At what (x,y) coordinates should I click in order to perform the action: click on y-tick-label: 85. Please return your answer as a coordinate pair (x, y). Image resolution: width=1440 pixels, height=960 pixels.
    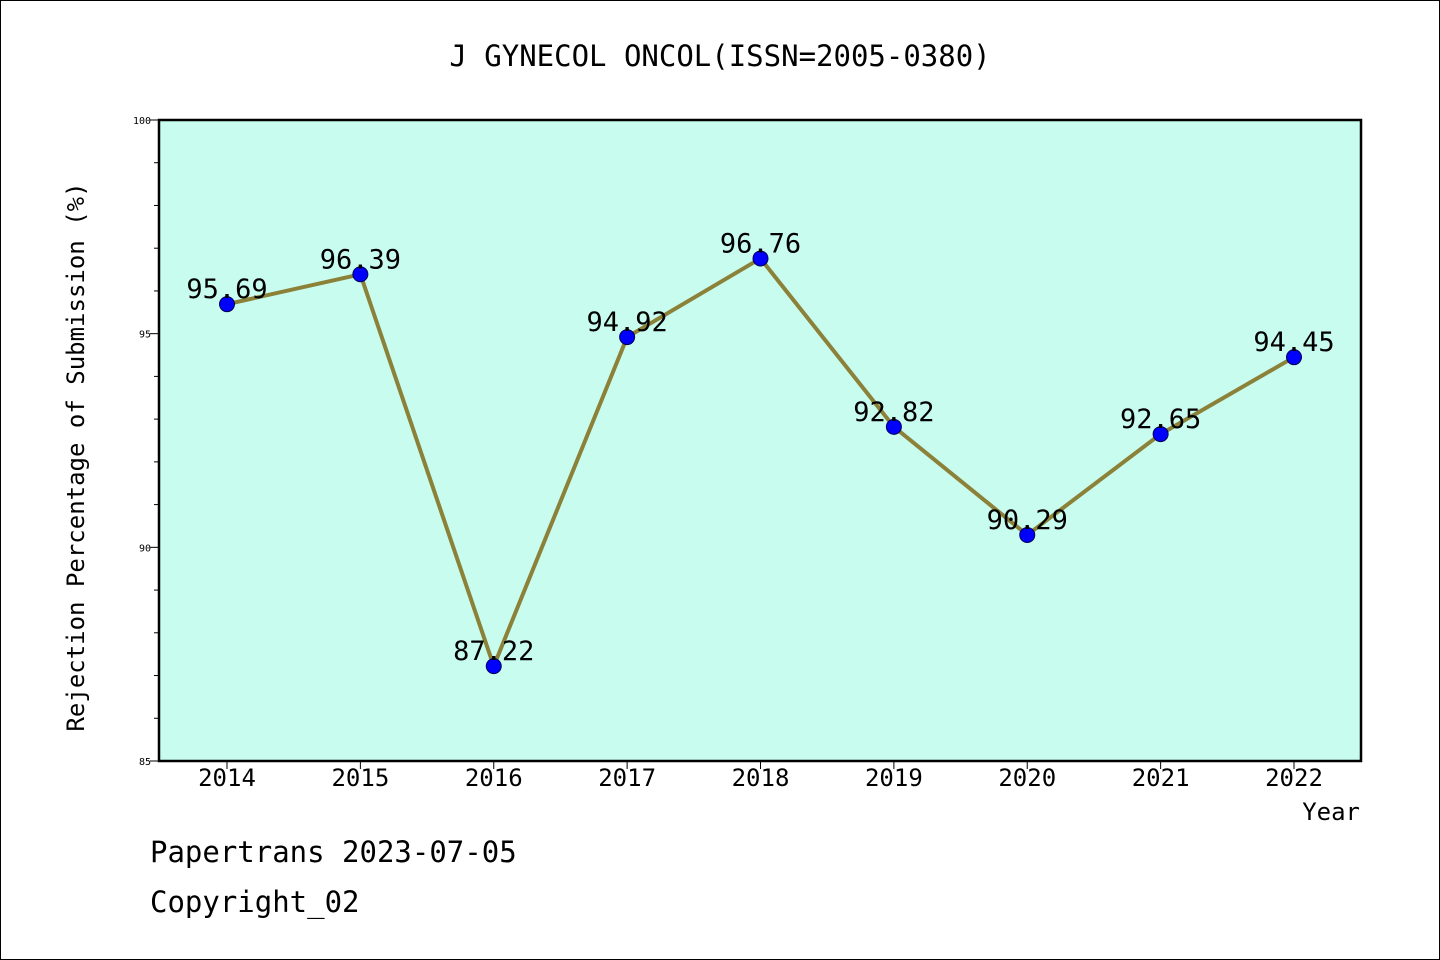
    Looking at the image, I should click on (145, 762).